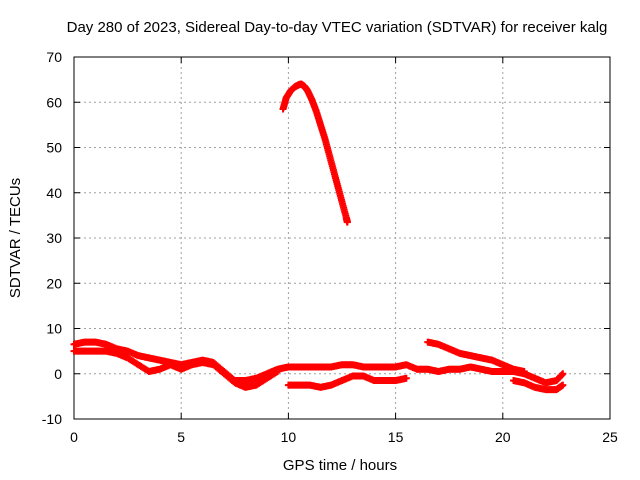 Image resolution: width=640 pixels, height=480 pixels. What do you see at coordinates (54, 329) in the screenshot?
I see `y-tick-label: 10` at bounding box center [54, 329].